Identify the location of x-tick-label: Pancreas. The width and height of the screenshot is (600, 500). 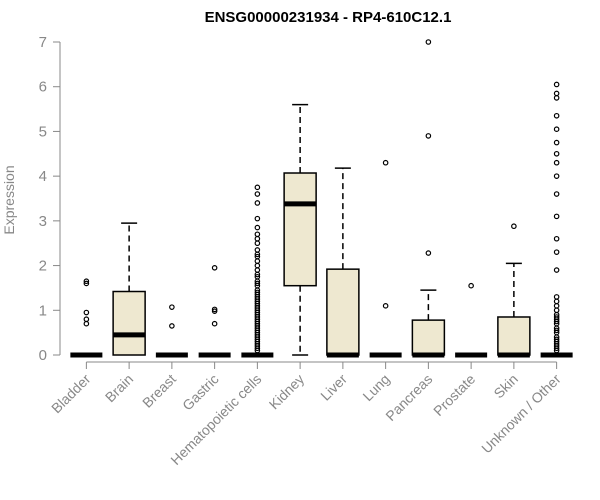
(408, 397).